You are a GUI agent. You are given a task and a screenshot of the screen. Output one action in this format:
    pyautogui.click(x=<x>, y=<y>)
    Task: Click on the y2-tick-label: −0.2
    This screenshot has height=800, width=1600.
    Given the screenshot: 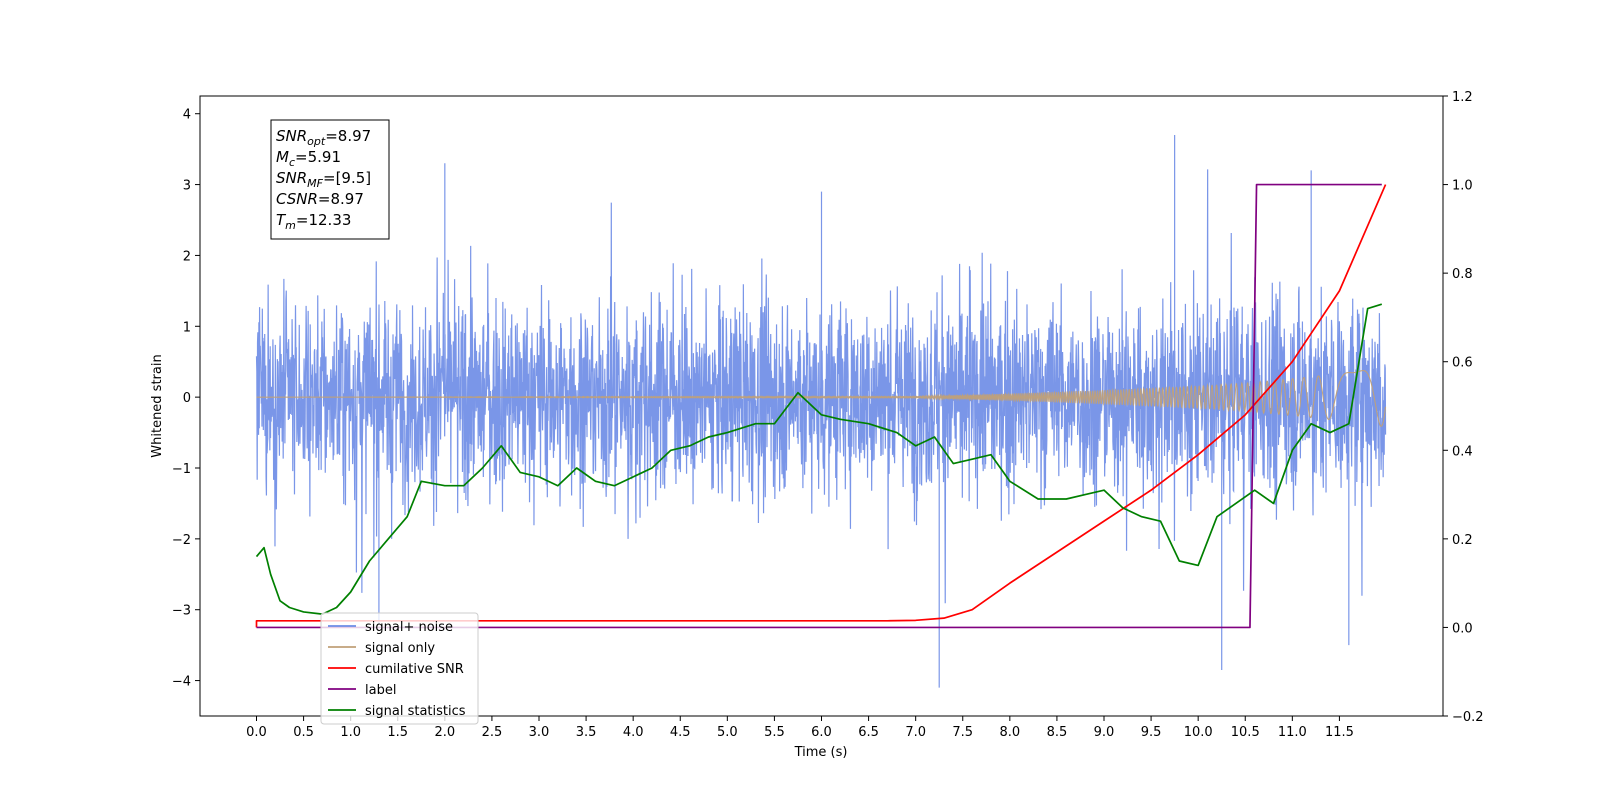 What is the action you would take?
    pyautogui.click(x=1468, y=717)
    